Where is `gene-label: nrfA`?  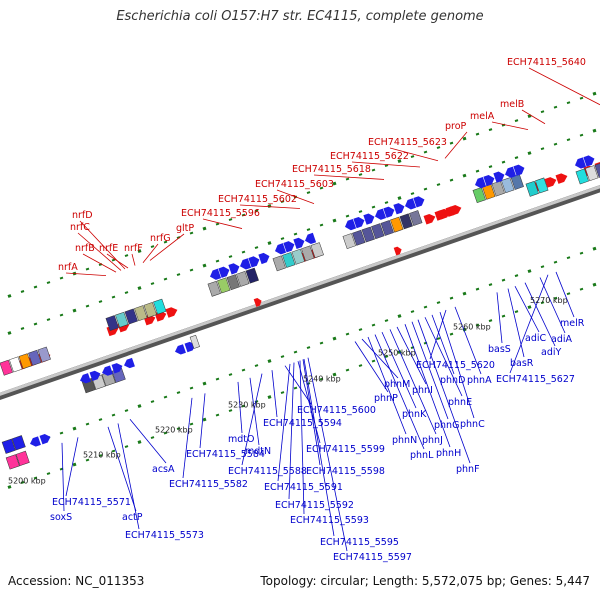 gene-label: nrfA is located at coordinates (68, 267).